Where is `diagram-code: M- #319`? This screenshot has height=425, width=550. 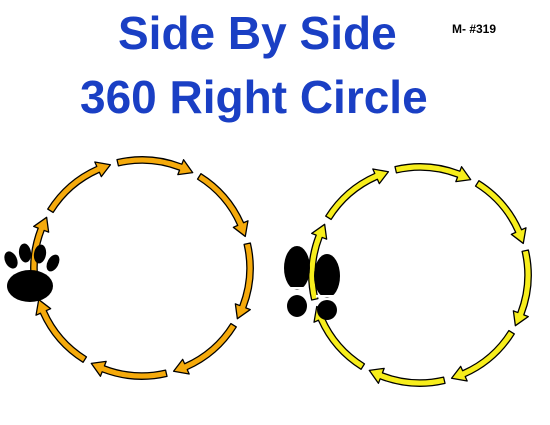
diagram-code: M- #319 is located at coordinates (474, 29).